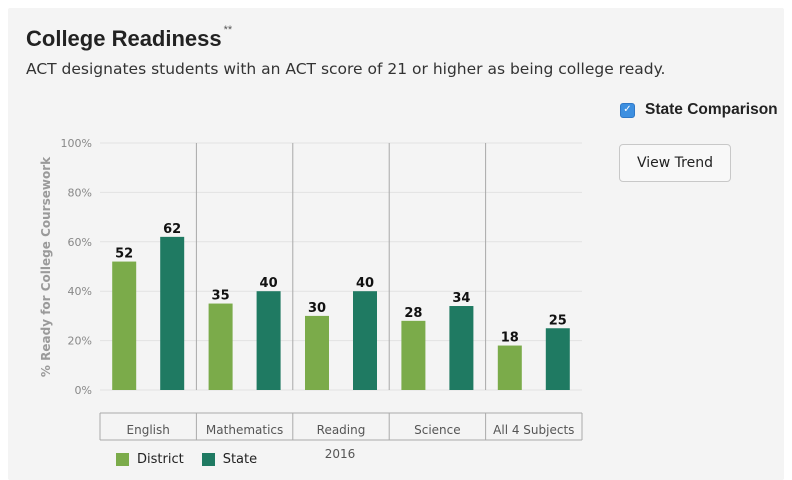  What do you see at coordinates (341, 430) in the screenshot?
I see `category-label: Reading` at bounding box center [341, 430].